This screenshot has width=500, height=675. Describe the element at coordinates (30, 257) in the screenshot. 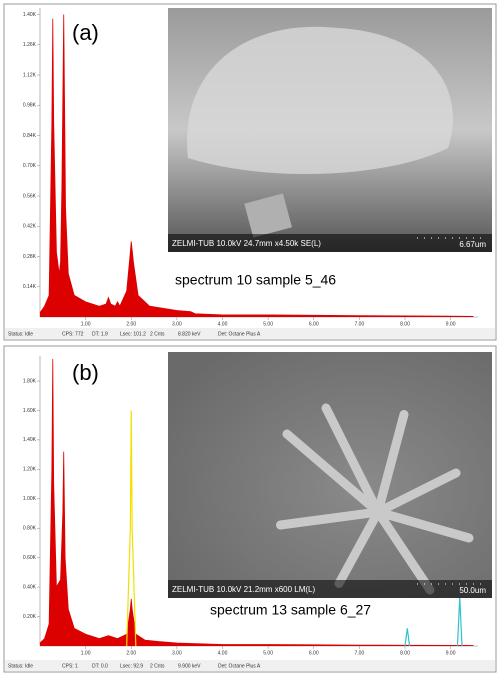

I see `y-tick-label: 0.28K` at that location.